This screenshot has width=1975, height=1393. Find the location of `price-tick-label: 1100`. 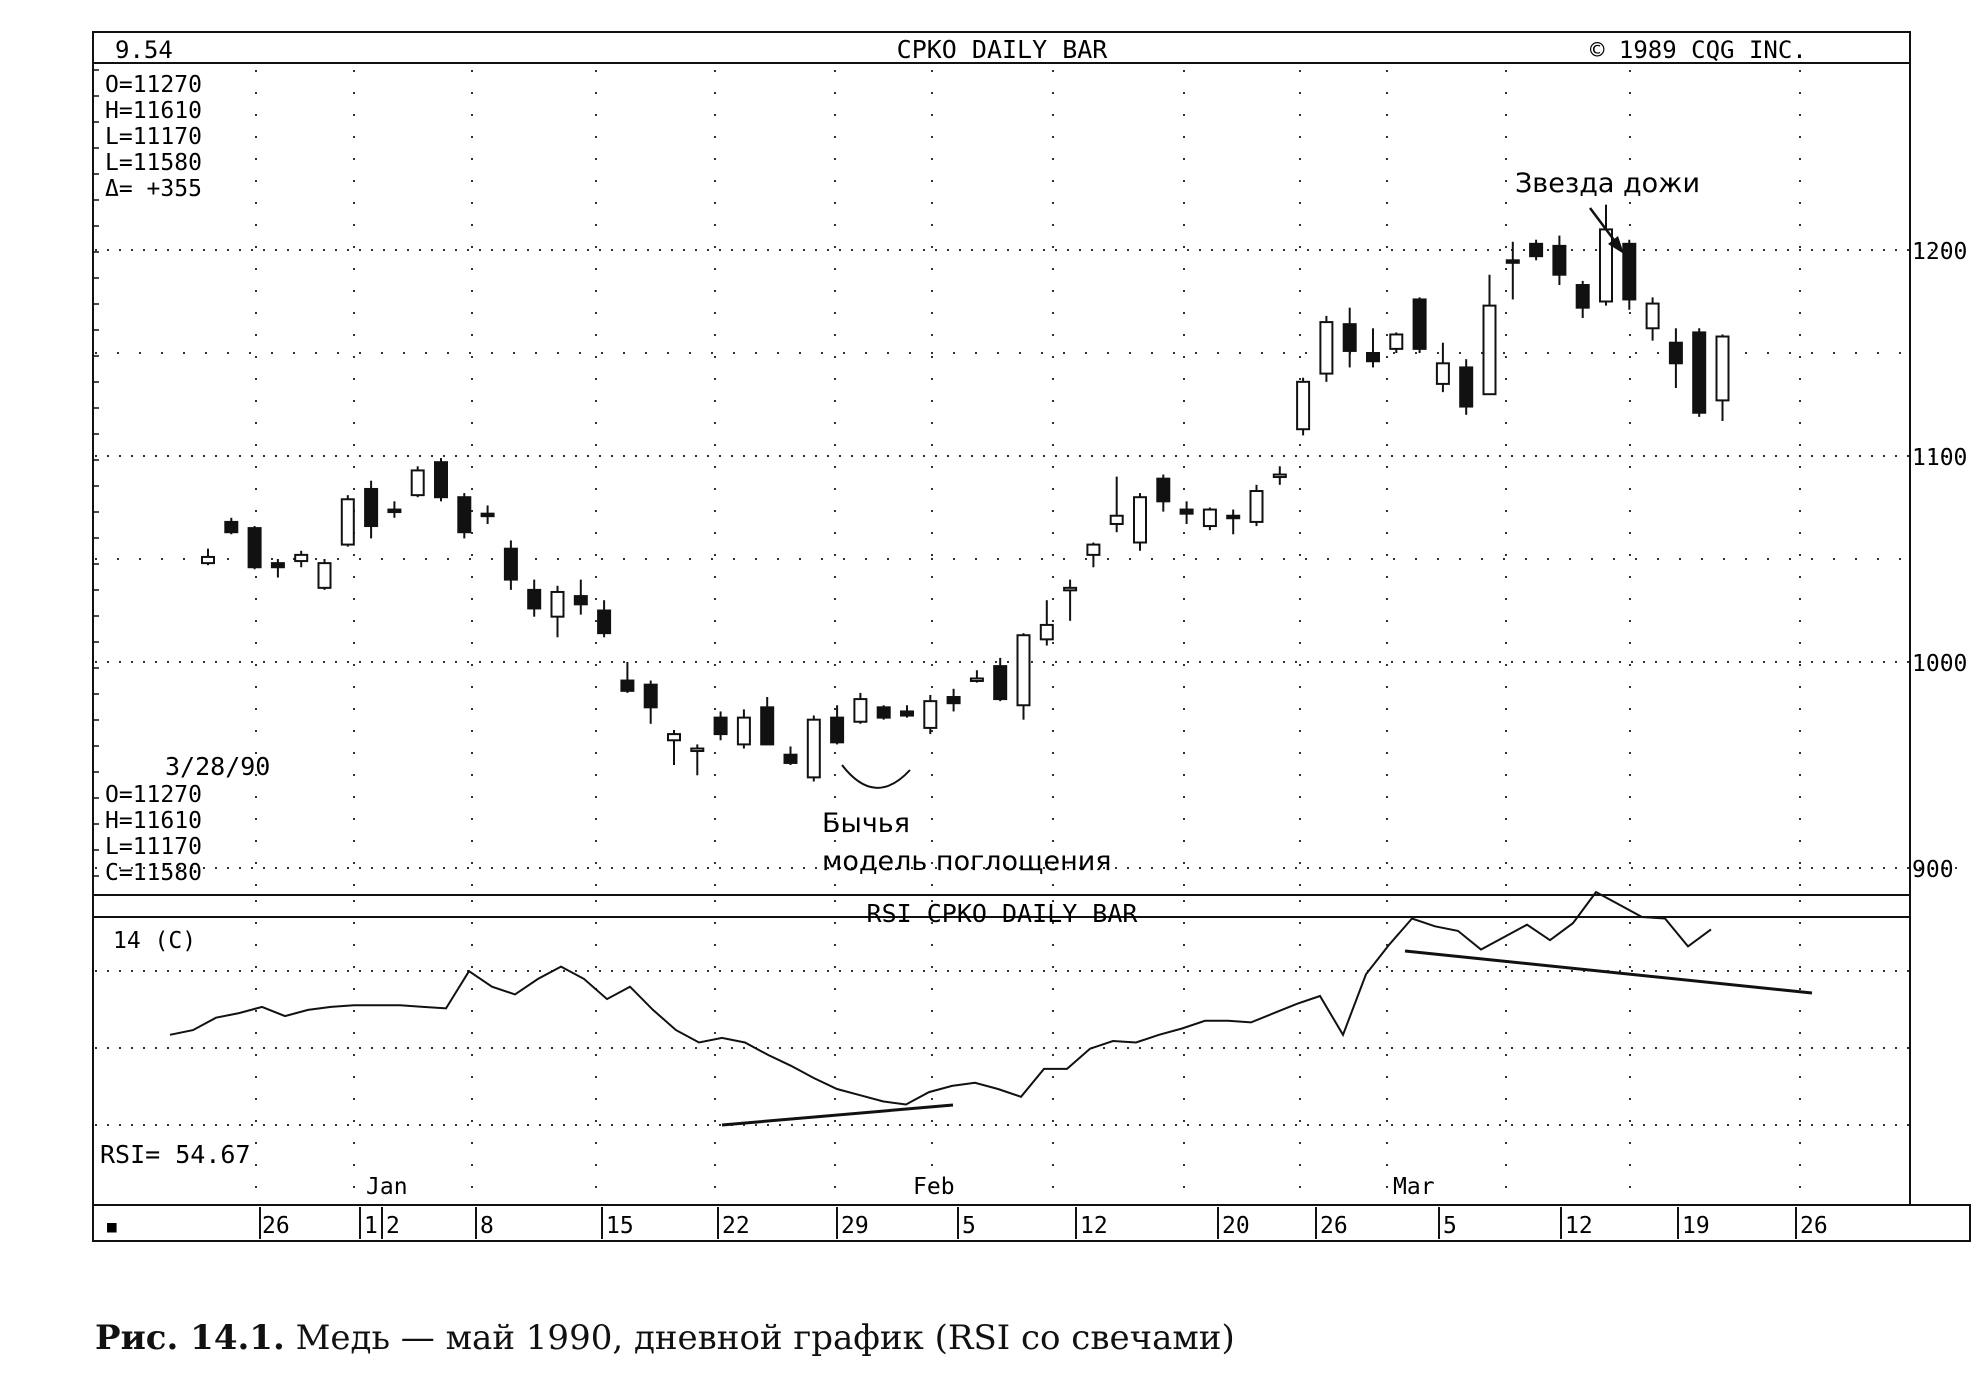

price-tick-label: 1100 is located at coordinates (1939, 458).